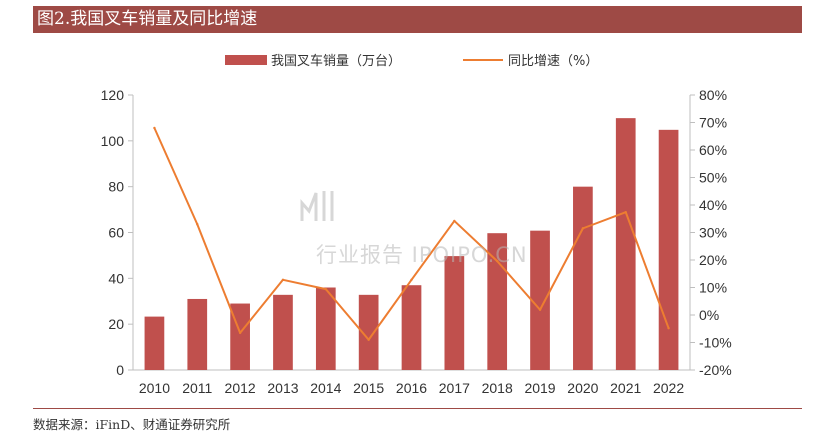 The height and width of the screenshot is (440, 823). I want to click on watermark: 行业报告 IPOIPO.CN, so click(414, 229).